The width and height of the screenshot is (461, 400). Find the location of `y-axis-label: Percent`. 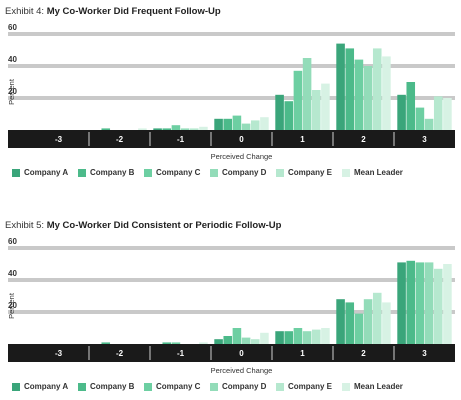

y-axis-label: Percent is located at coordinates (11, 91).